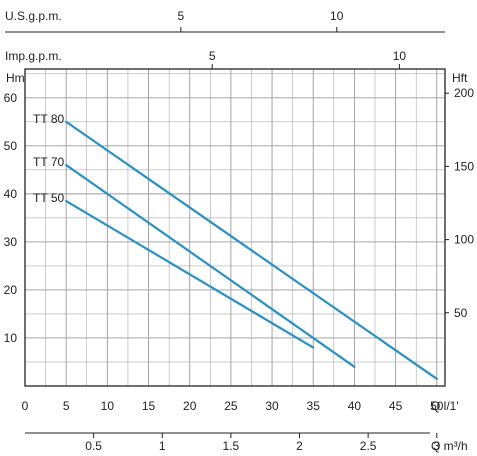 The image size is (477, 456). Describe the element at coordinates (445, 406) in the screenshot. I see `x-axis-bottom-label: Q l/1'` at that location.